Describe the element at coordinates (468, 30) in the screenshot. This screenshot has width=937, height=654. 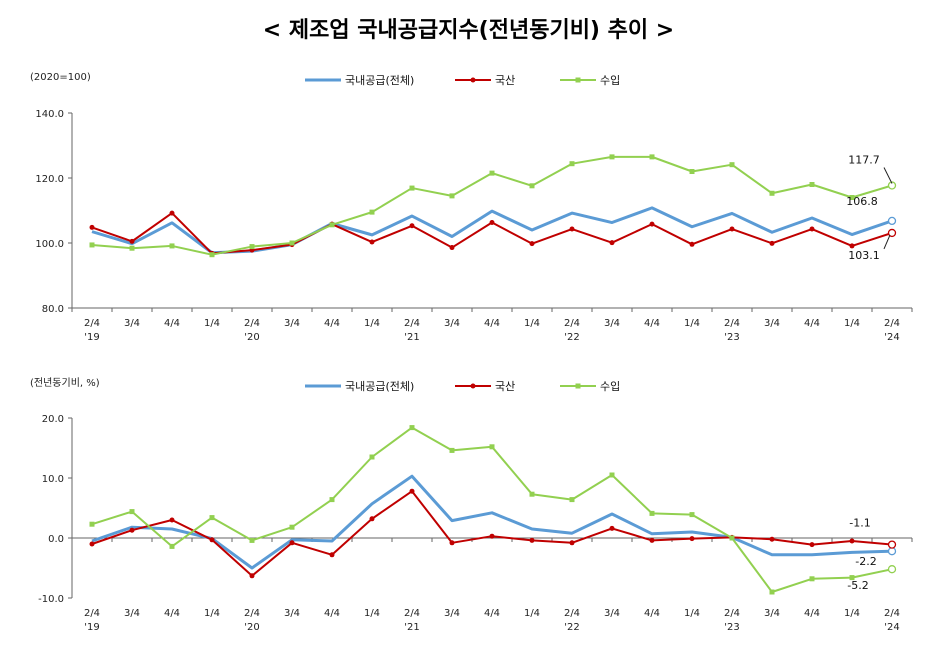
I see `page-title: < 제조업 국내공급지수(전년동기비) 추이 >` at that location.